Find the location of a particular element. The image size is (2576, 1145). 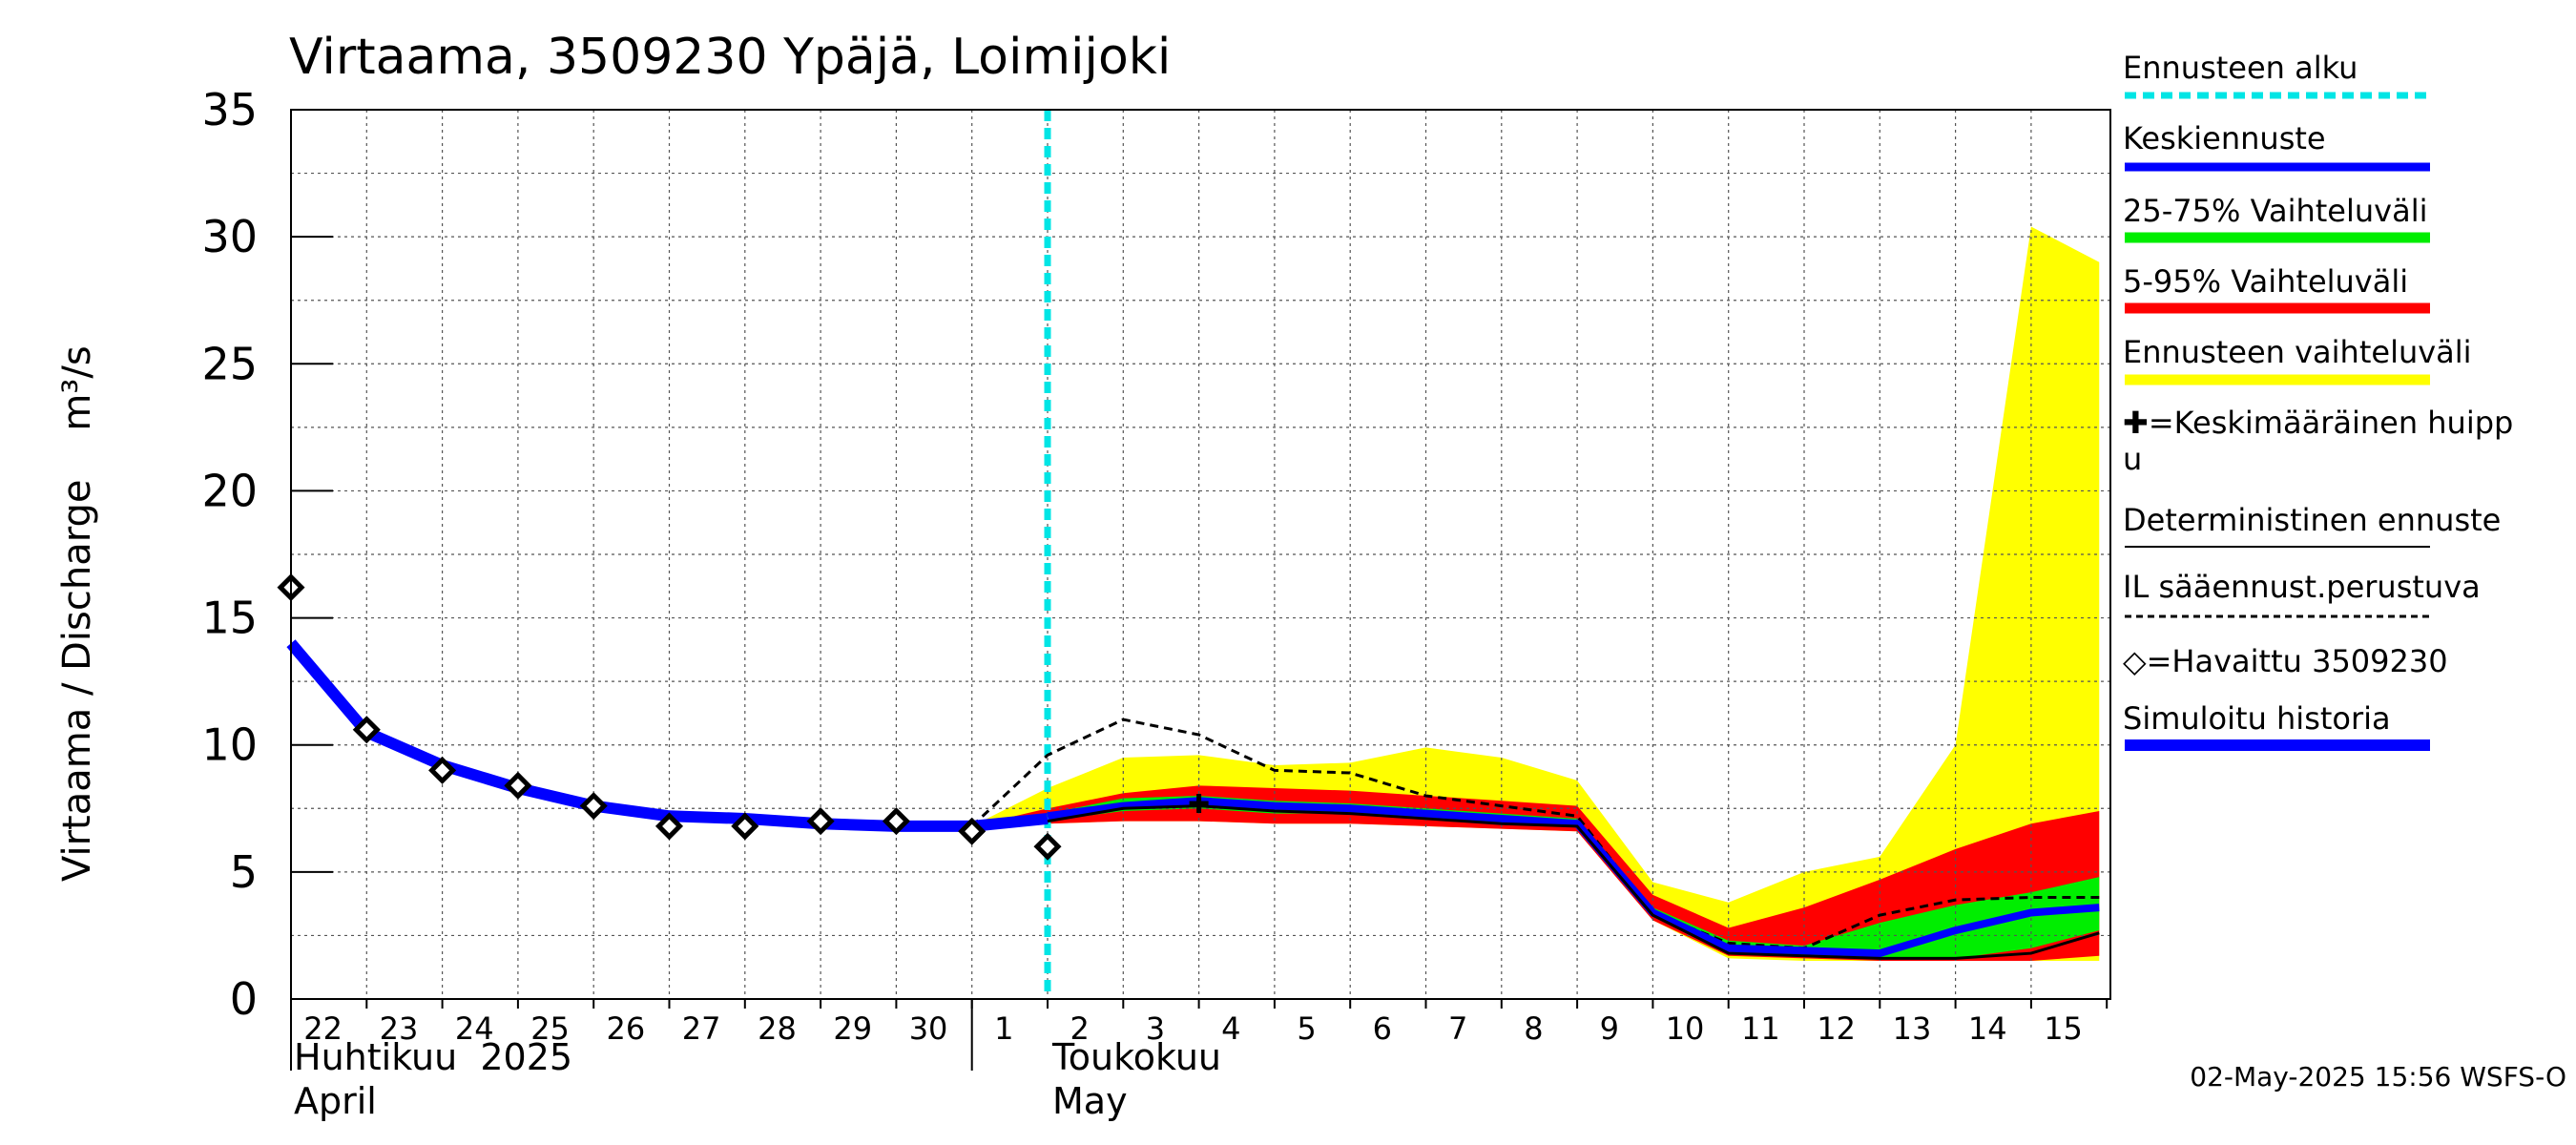

x-tick-label: 4 is located at coordinates (1230, 1029).